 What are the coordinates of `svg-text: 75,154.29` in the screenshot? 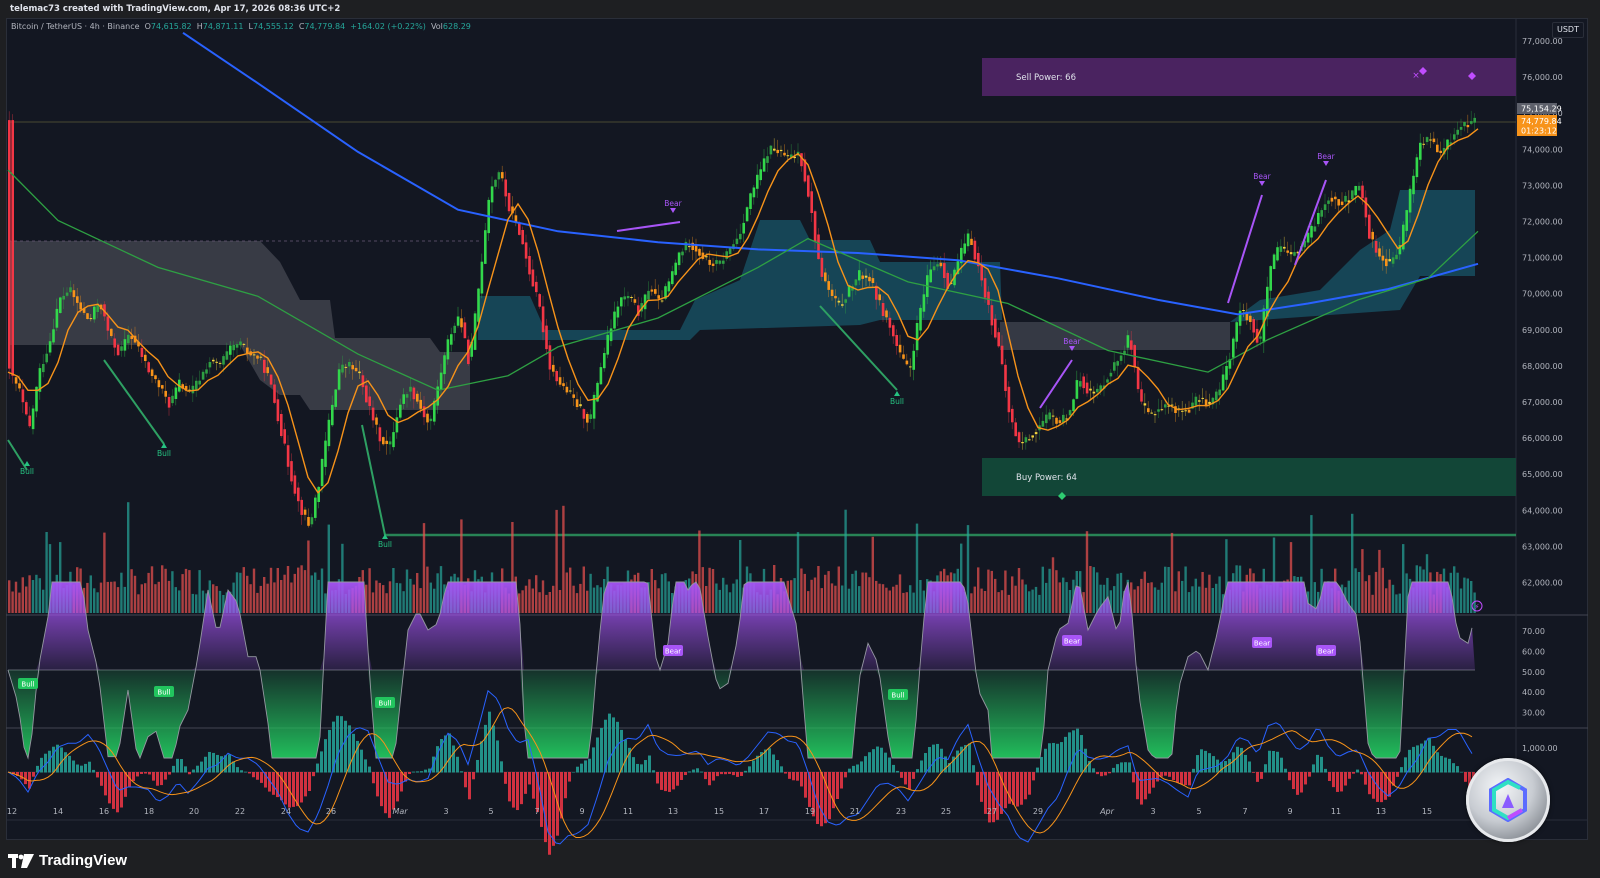 It's located at (1541, 109).